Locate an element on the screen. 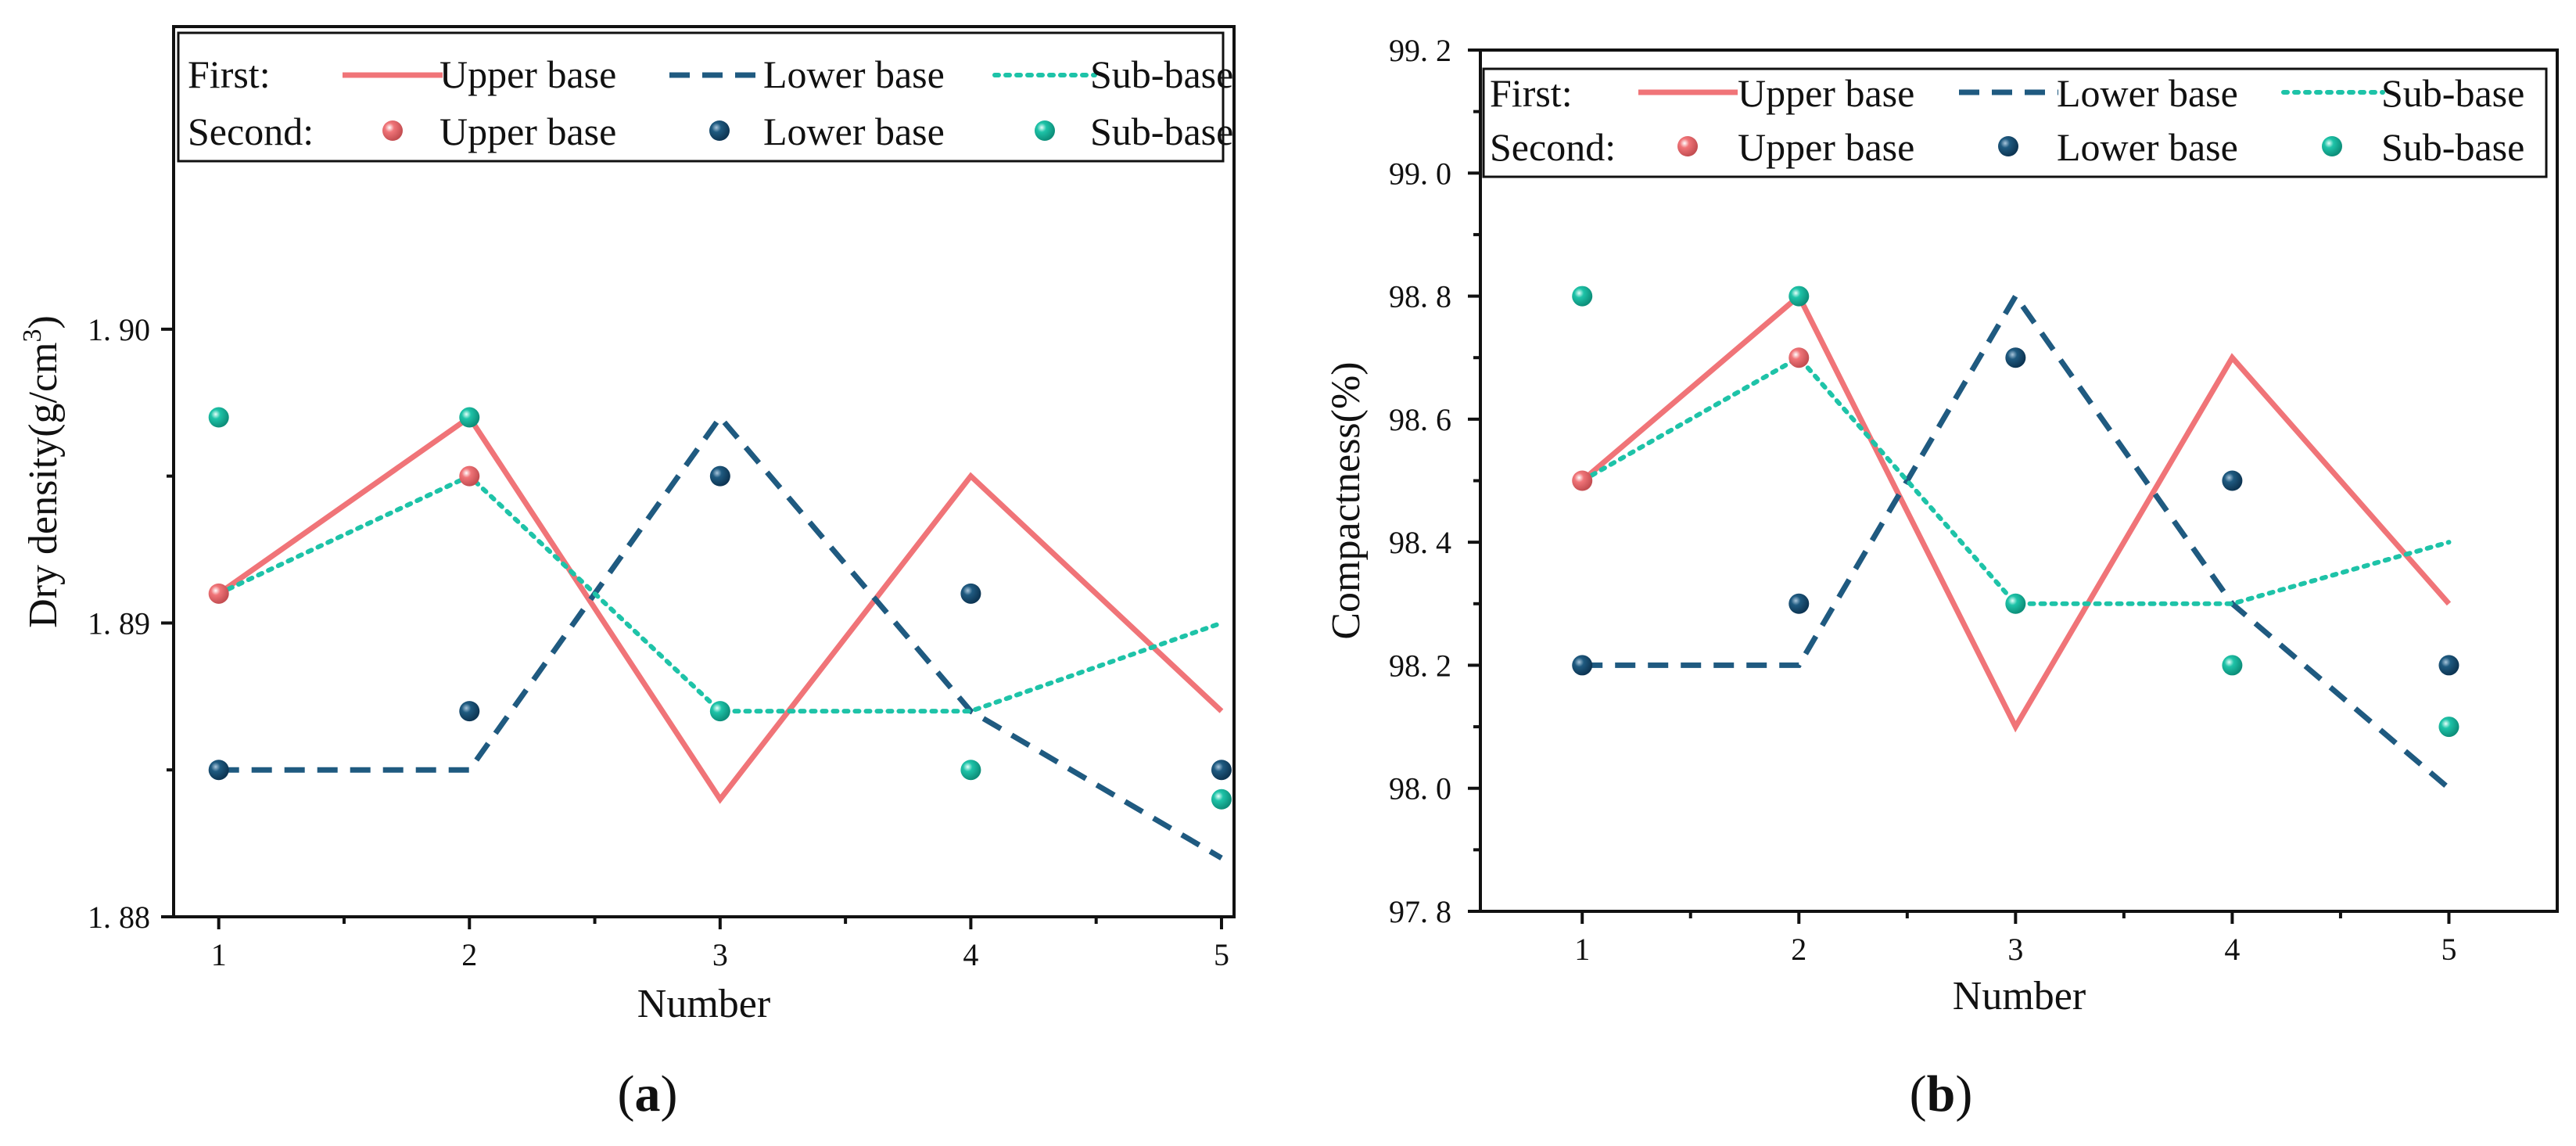  y-tick-label: 1. 89 is located at coordinates (119, 623).